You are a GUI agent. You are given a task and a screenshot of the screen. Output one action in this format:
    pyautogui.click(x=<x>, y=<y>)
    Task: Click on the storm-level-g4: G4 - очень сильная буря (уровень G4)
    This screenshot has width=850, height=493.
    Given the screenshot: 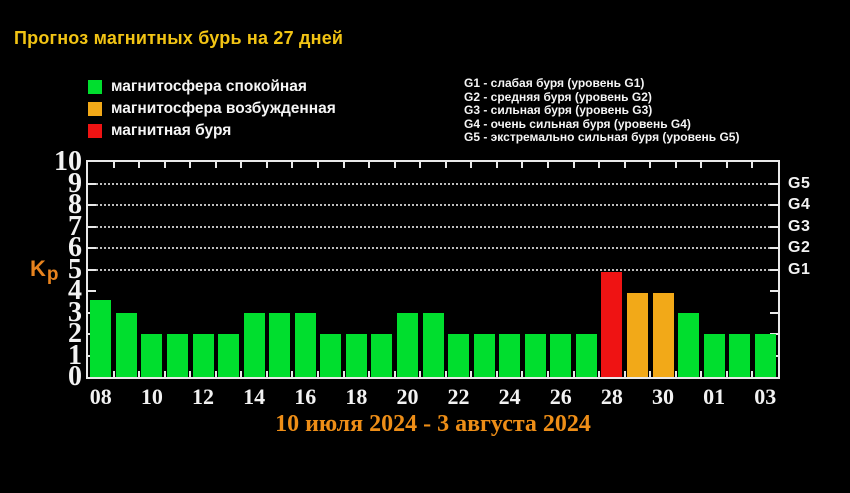 What is the action you would take?
    pyautogui.click(x=577, y=123)
    